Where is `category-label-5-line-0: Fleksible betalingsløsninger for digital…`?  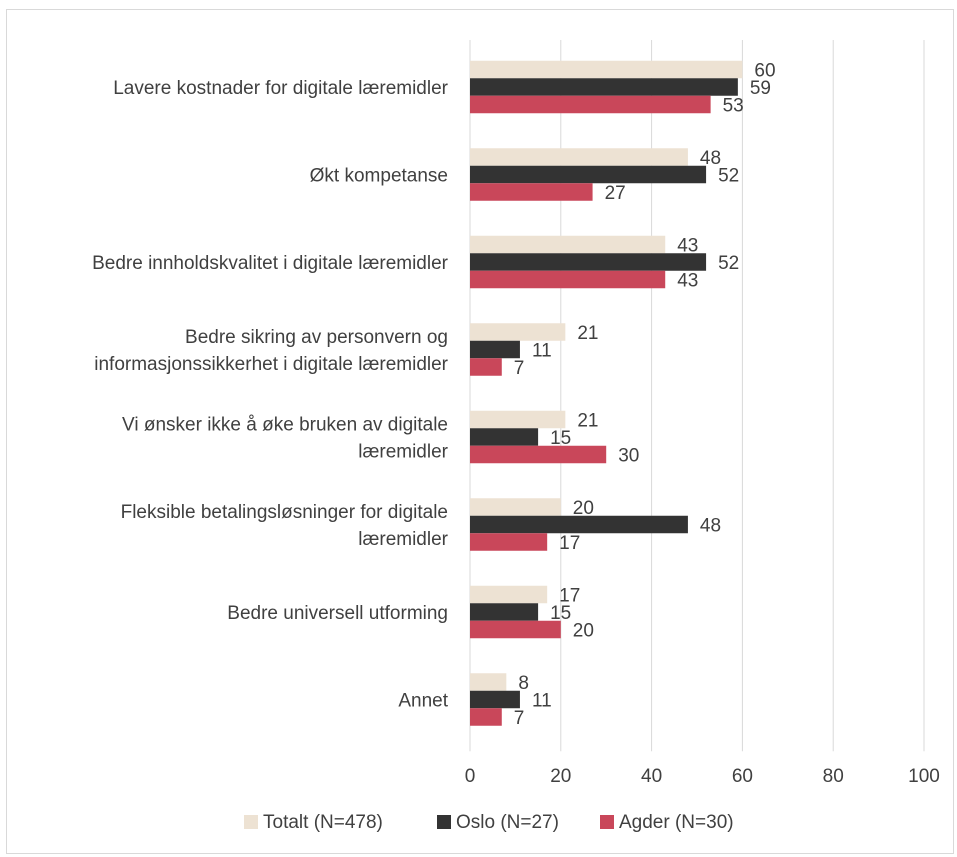 category-label-5-line-0: Fleksible betalingsløsninger for digital… is located at coordinates (284, 512).